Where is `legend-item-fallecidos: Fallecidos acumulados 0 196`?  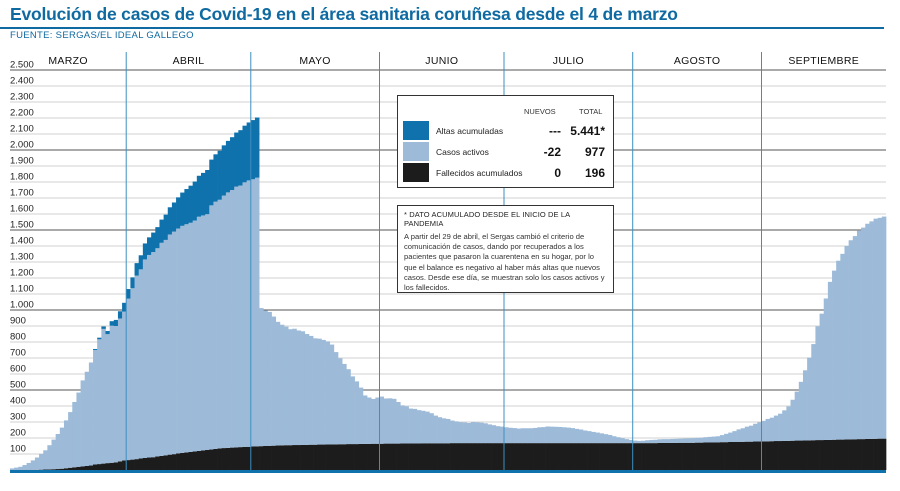
legend-item-fallecidos: Fallecidos acumulados 0 196 is located at coordinates (505, 173).